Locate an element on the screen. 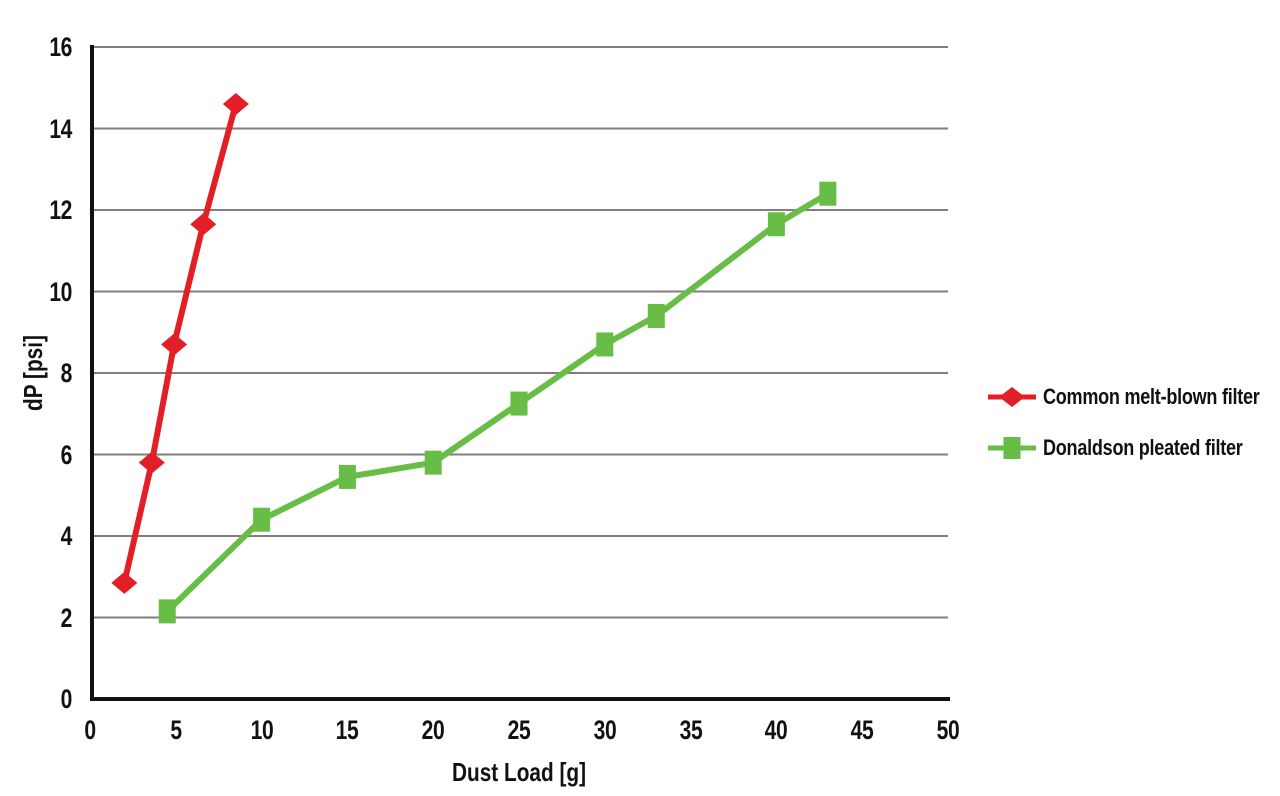 The image size is (1280, 796). legend-label-pleated: Donaldson pleated filter is located at coordinates (1143, 447).